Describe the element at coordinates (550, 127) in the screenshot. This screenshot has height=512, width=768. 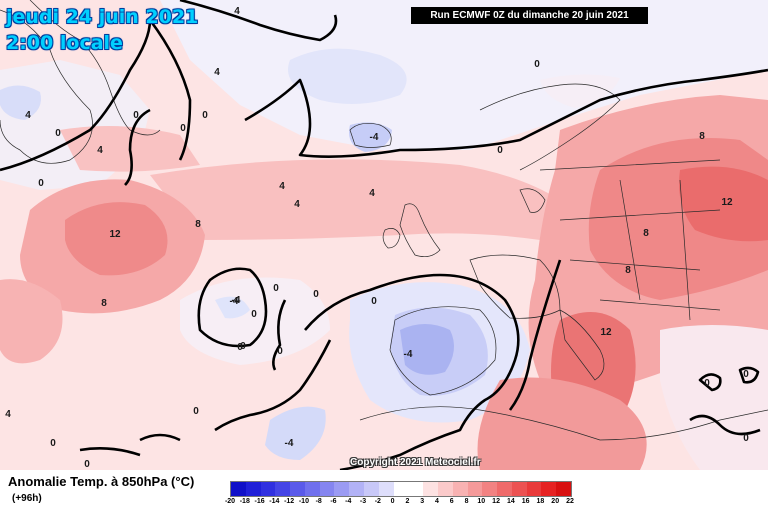
I see `scandinavia-outline` at that location.